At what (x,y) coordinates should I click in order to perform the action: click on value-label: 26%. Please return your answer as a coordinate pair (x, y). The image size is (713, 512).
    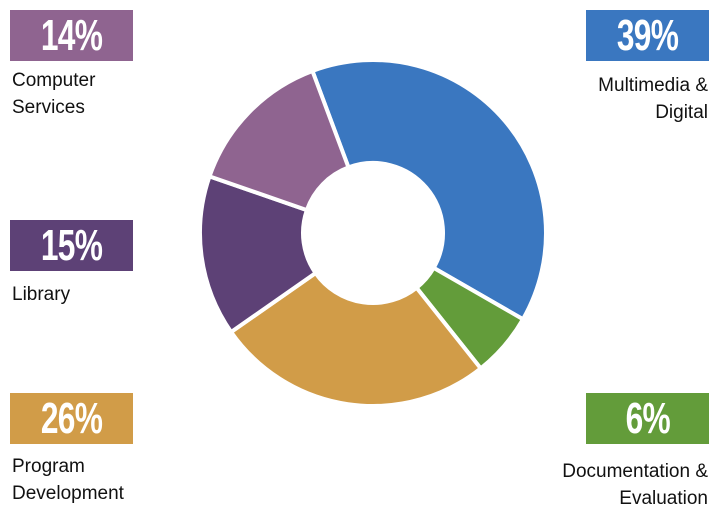
    Looking at the image, I should click on (71, 418).